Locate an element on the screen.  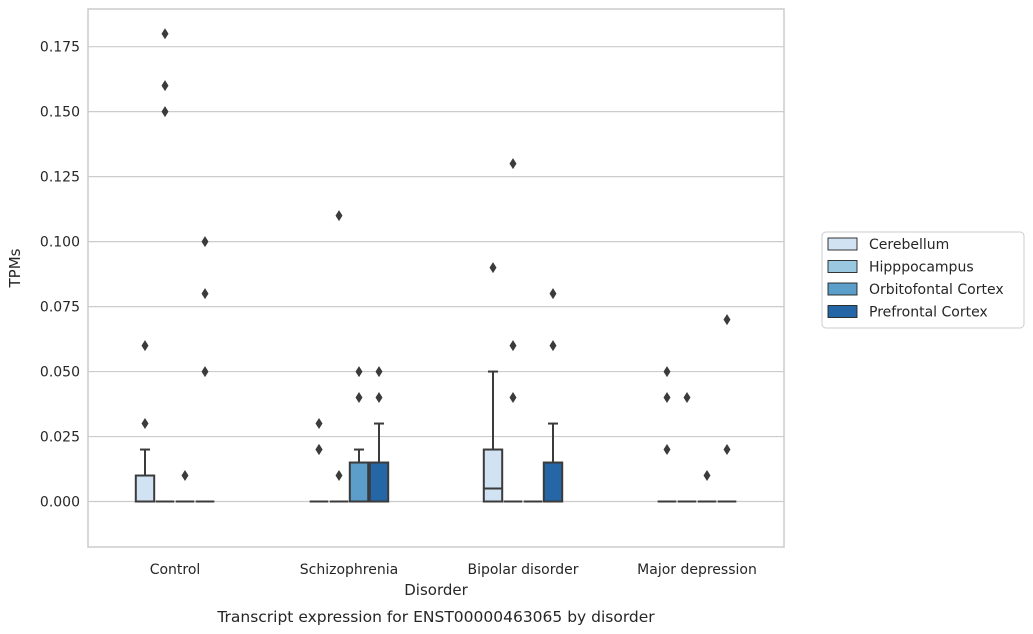
x-axis-label: Disorder is located at coordinates (436, 590).